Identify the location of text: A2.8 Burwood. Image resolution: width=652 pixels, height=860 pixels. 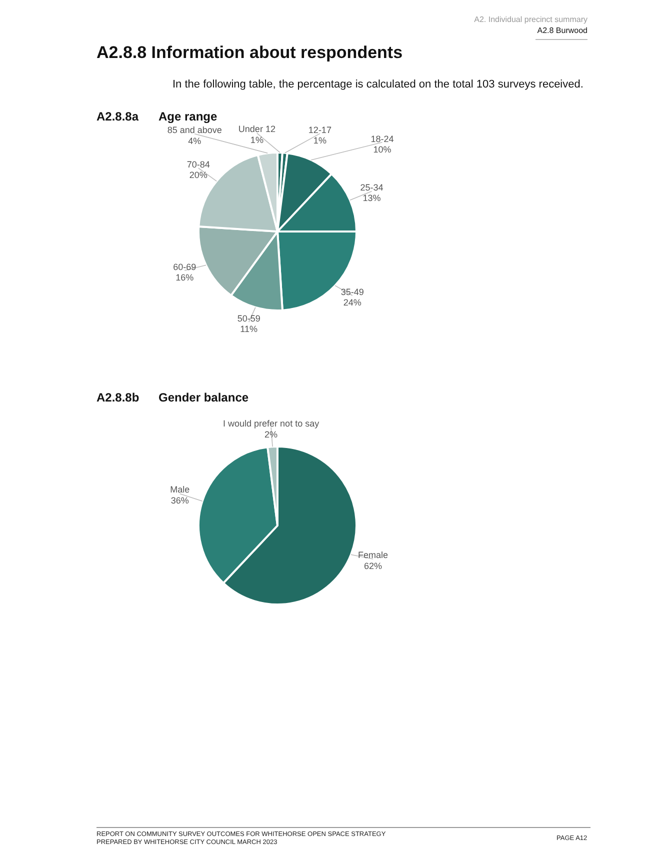
(562, 30).